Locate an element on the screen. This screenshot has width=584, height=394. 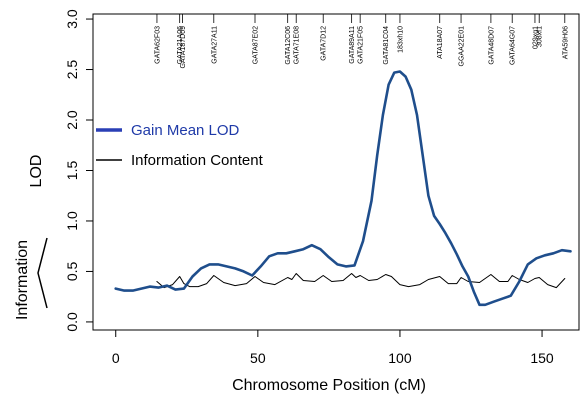
marker-label: GATA21F05 is located at coordinates (361, 45).